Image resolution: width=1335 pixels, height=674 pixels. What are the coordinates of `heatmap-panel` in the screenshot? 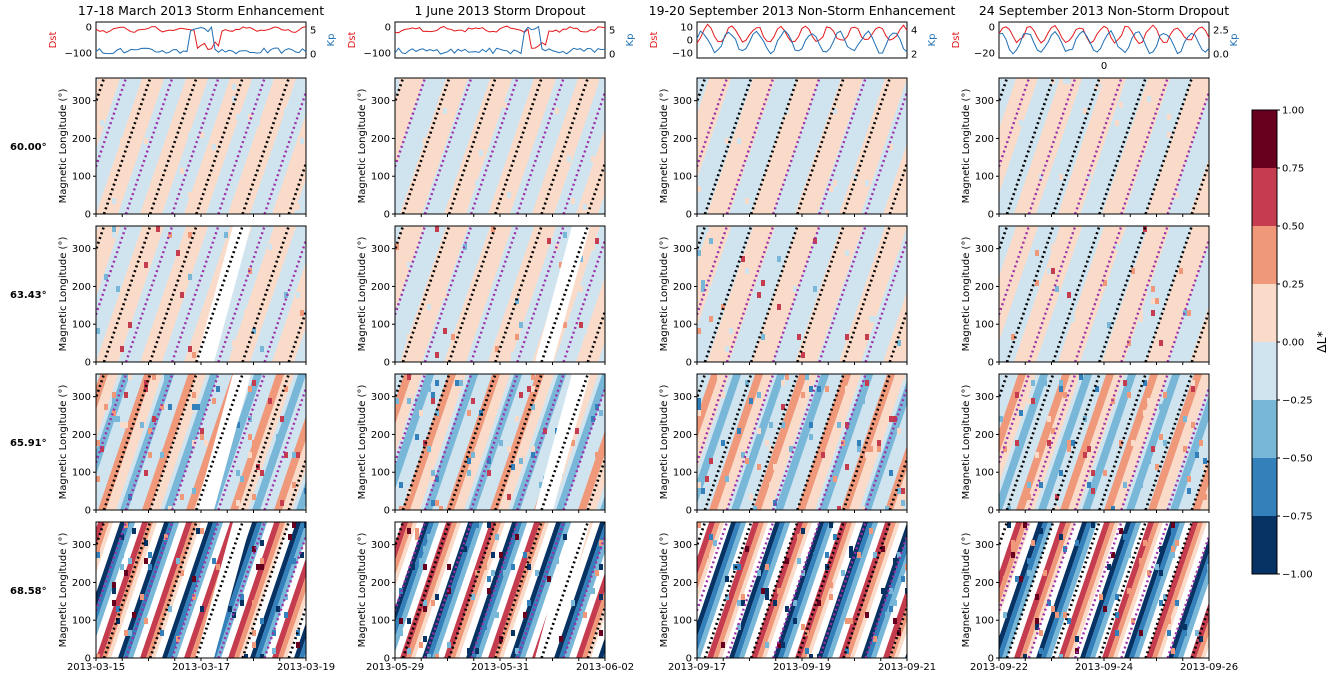 It's located at (1104, 294).